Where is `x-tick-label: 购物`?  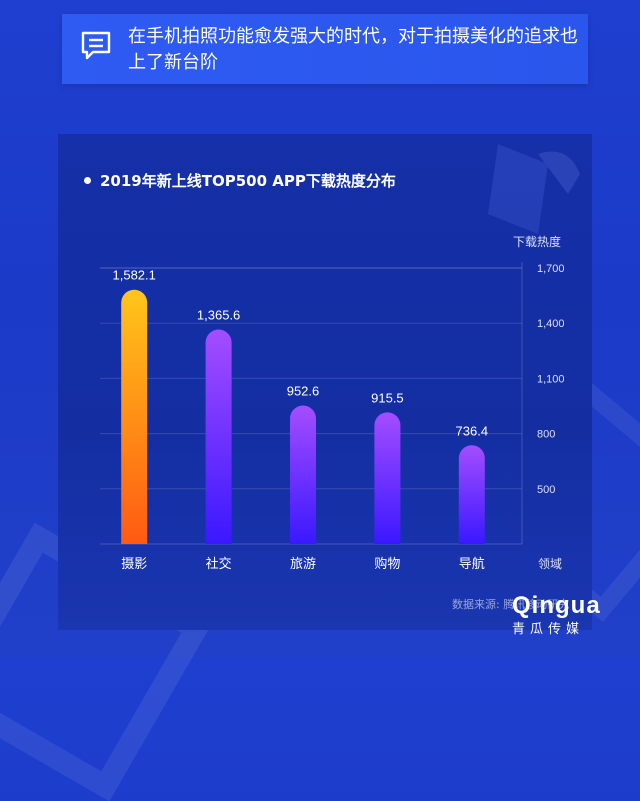
x-tick-label: 购物 is located at coordinates (387, 564).